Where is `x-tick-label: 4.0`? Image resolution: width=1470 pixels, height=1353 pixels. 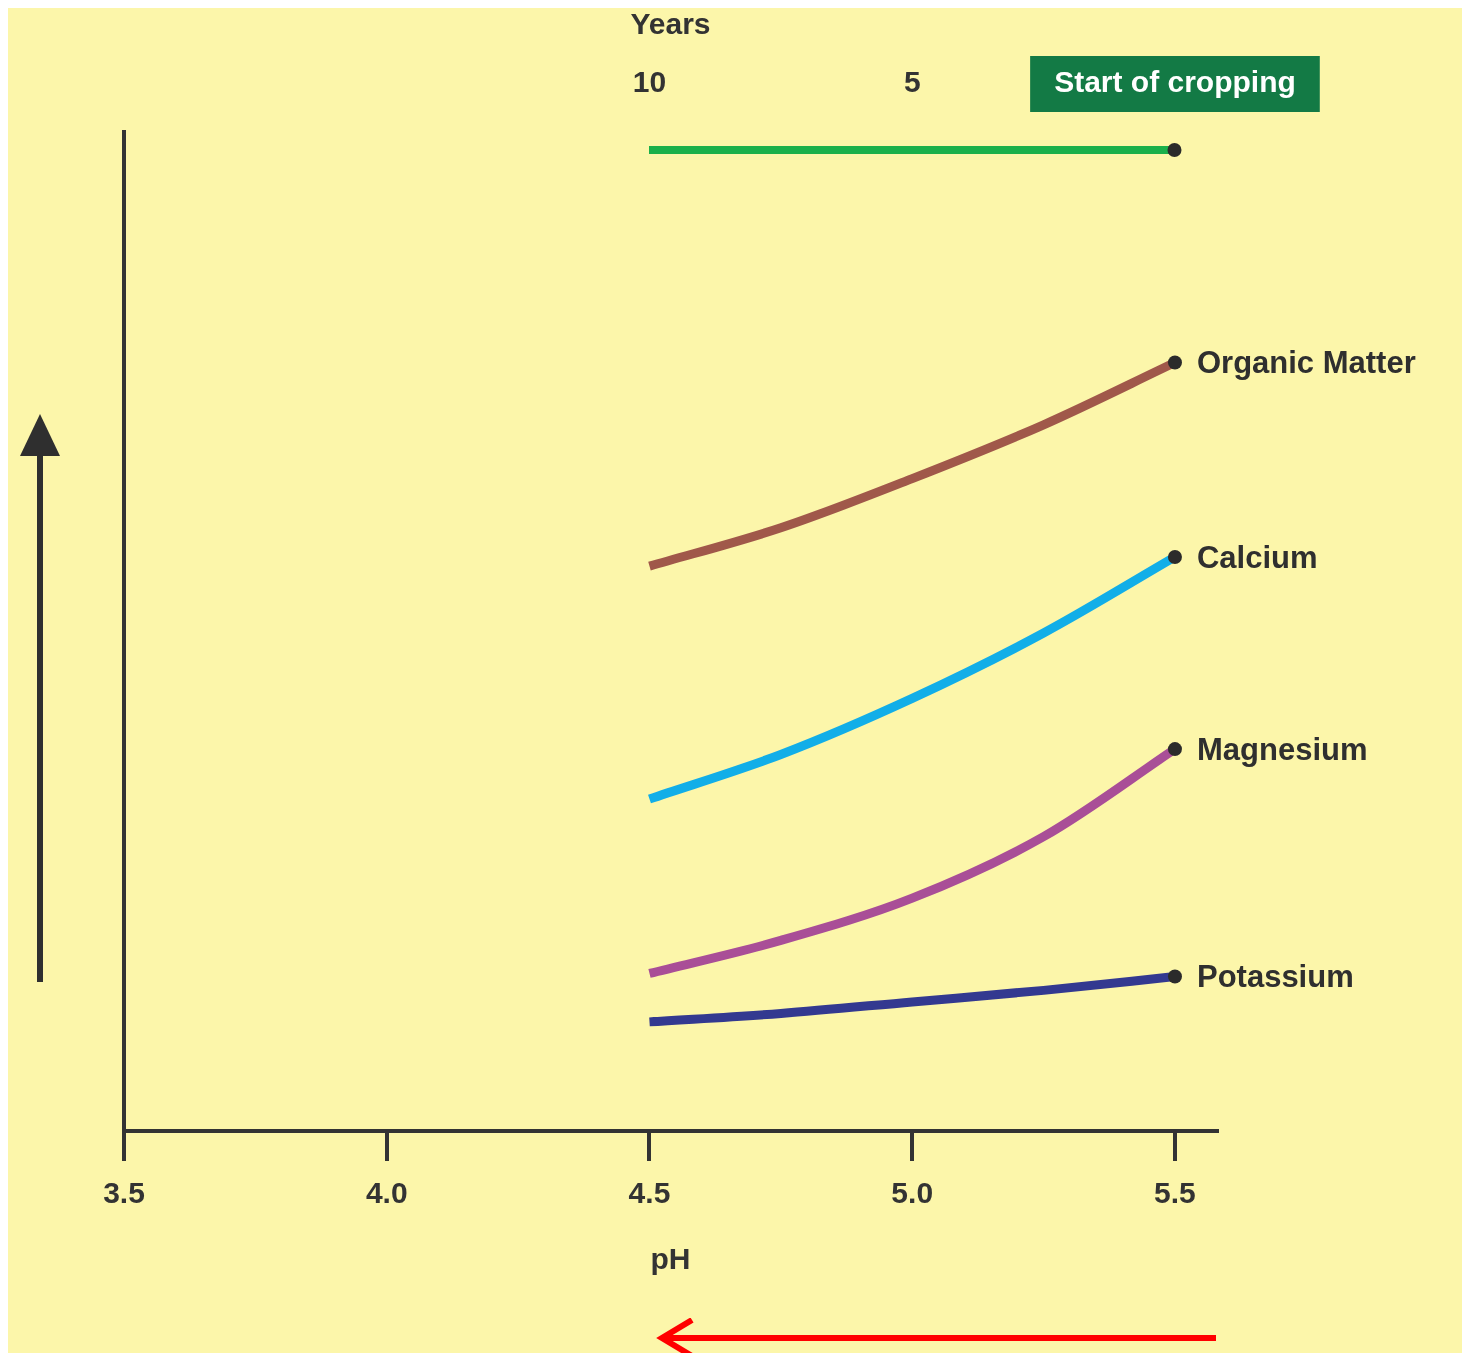 x-tick-label: 4.0 is located at coordinates (386, 1193).